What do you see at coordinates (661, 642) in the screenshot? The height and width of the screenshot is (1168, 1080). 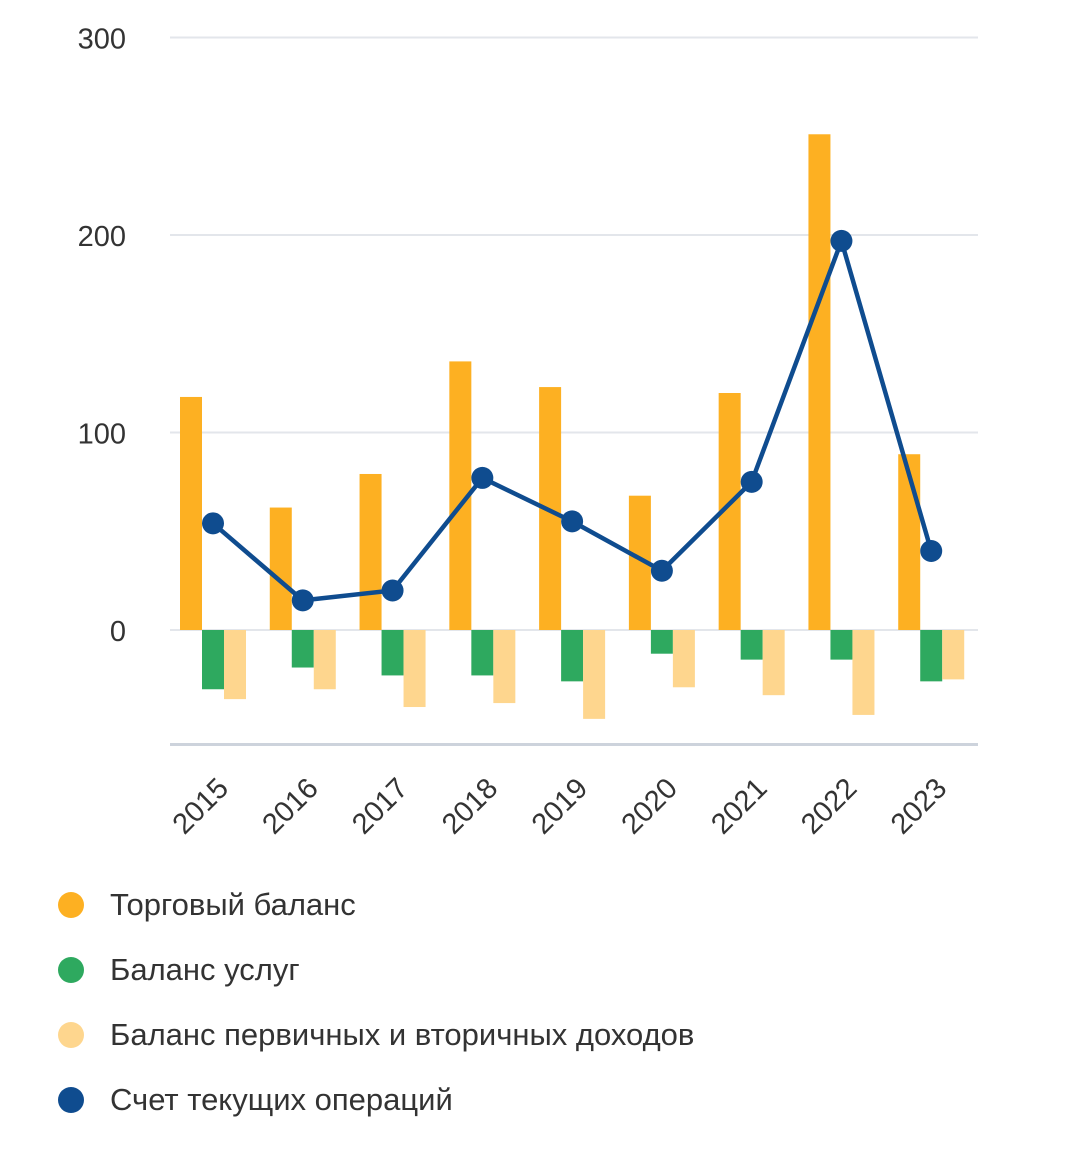 I see `bar-2-2020` at bounding box center [661, 642].